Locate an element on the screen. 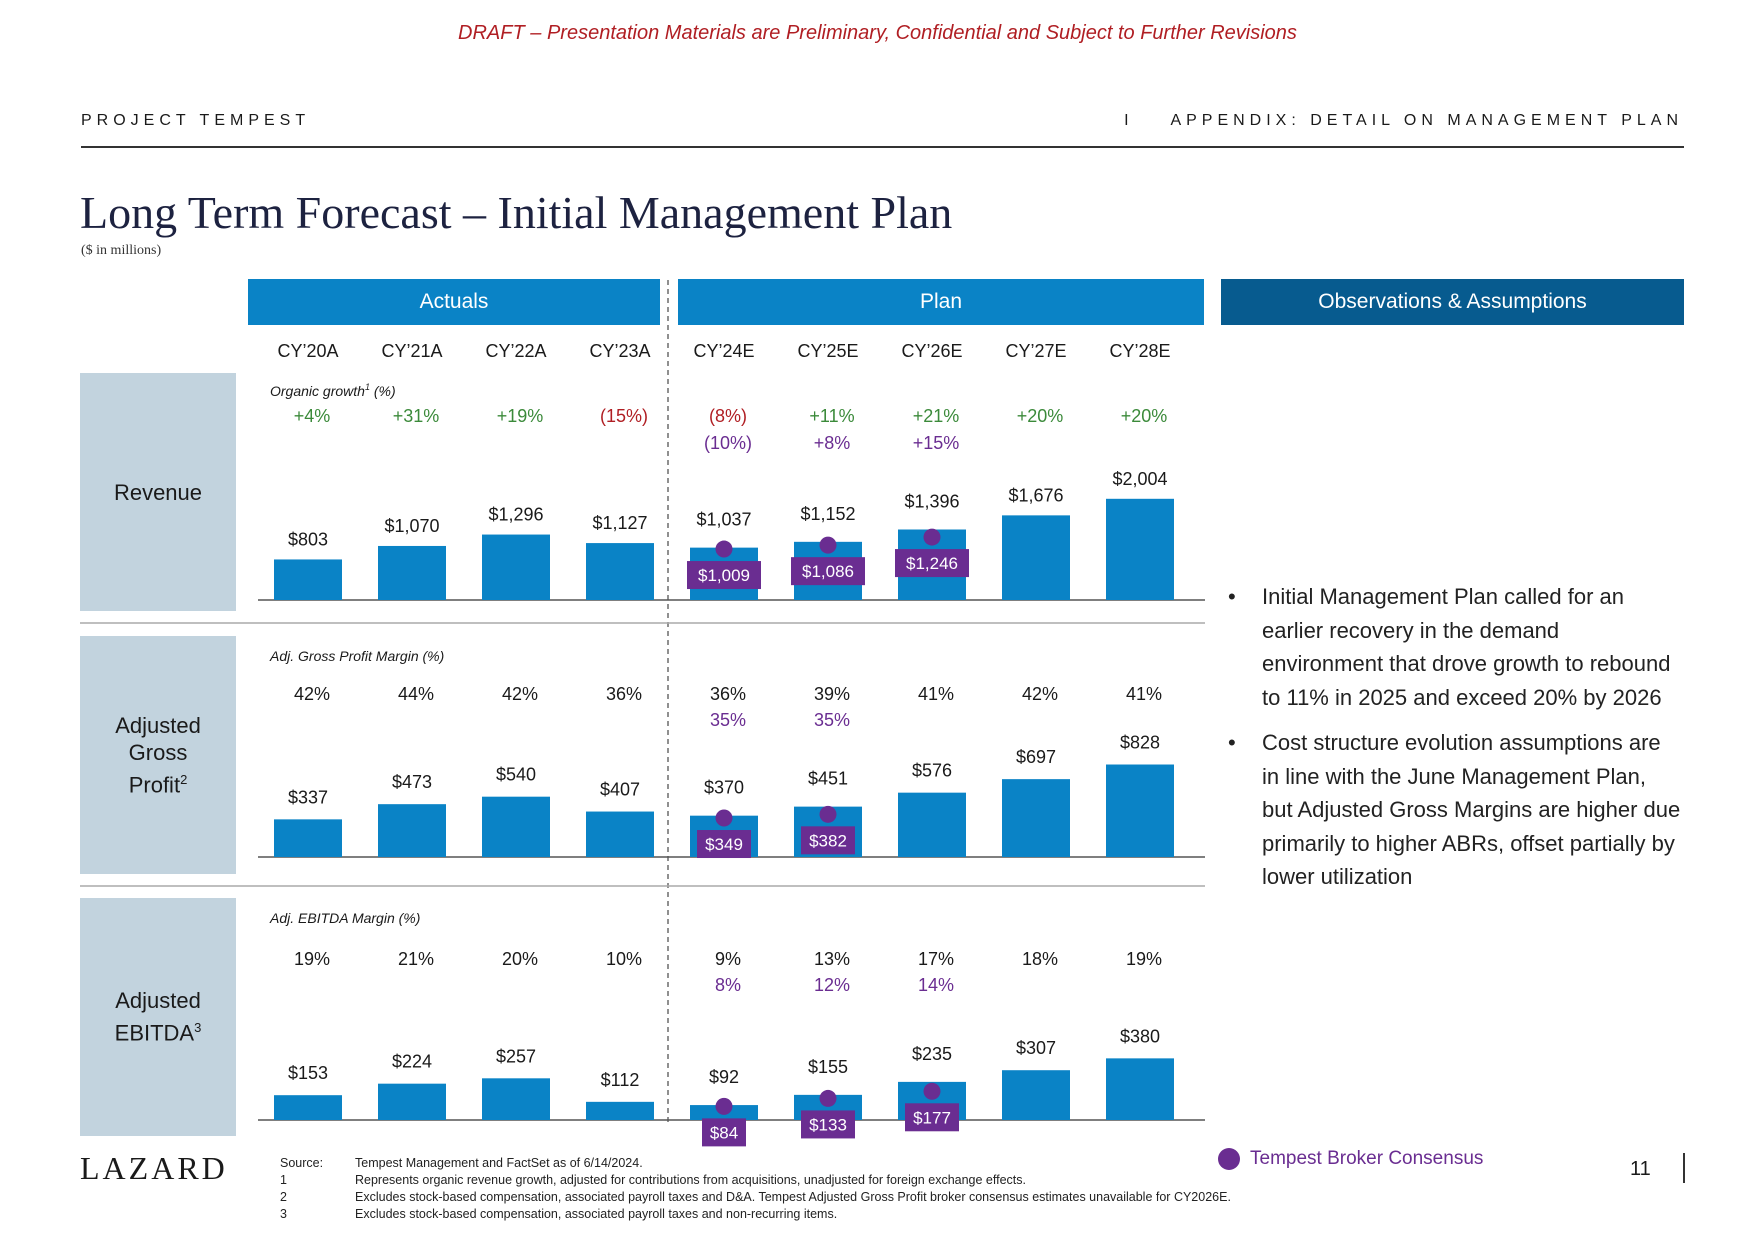 The width and height of the screenshot is (1755, 1241). metric-value: 13% is located at coordinates (832, 959).